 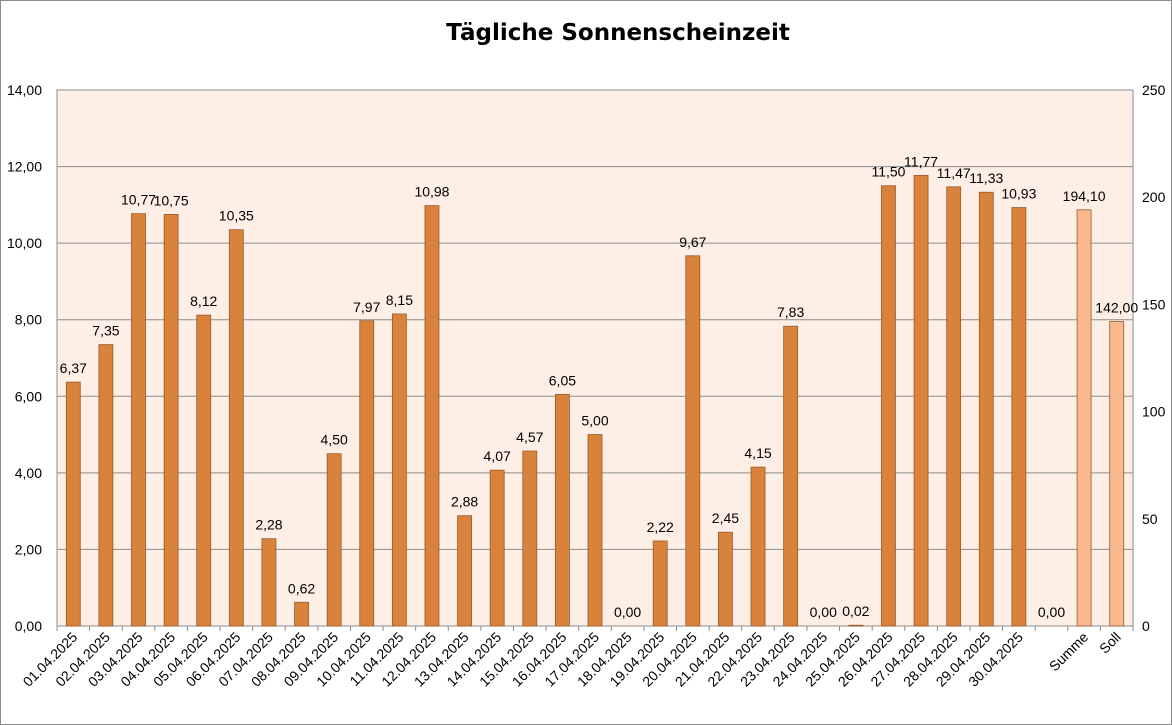 What do you see at coordinates (660, 527) in the screenshot?
I see `data-label: 2,22` at bounding box center [660, 527].